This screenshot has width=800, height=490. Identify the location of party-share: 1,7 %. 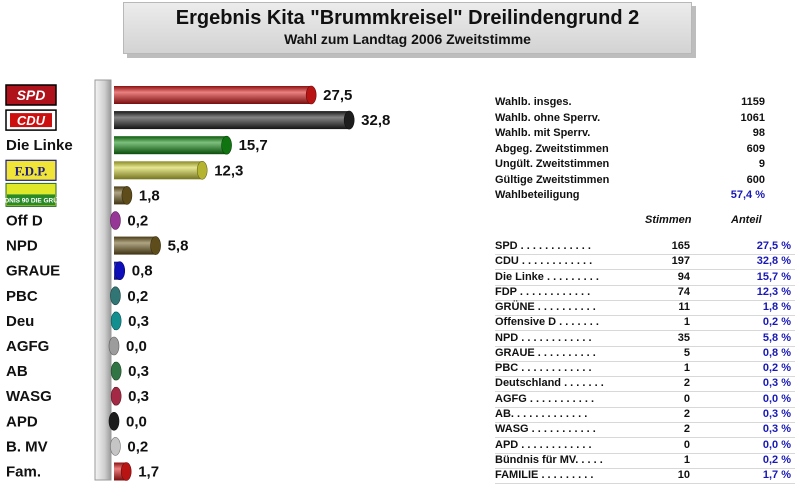
(776, 475).